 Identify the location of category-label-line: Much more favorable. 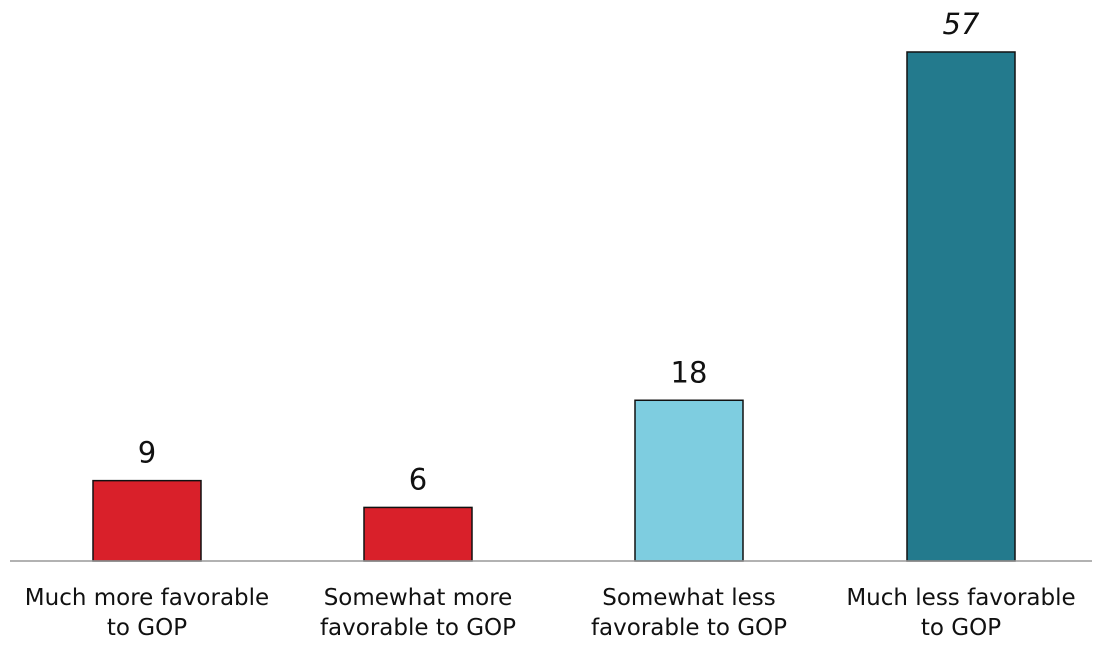
(147, 598).